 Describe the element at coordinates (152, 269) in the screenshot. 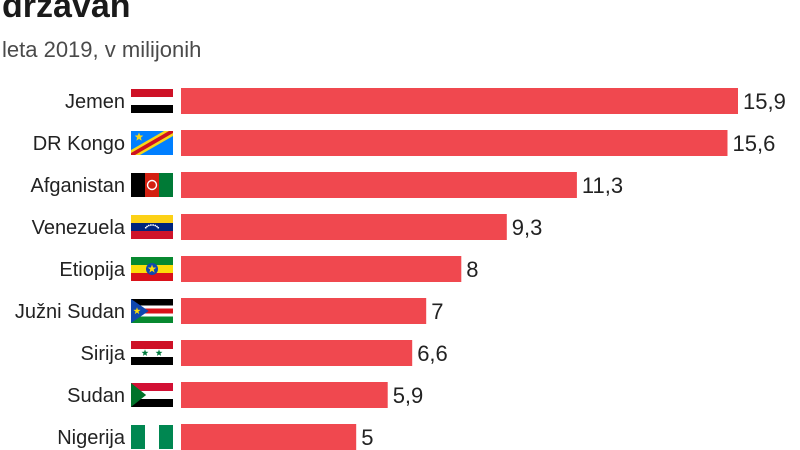

I see `flag-ethiopia-icon` at that location.